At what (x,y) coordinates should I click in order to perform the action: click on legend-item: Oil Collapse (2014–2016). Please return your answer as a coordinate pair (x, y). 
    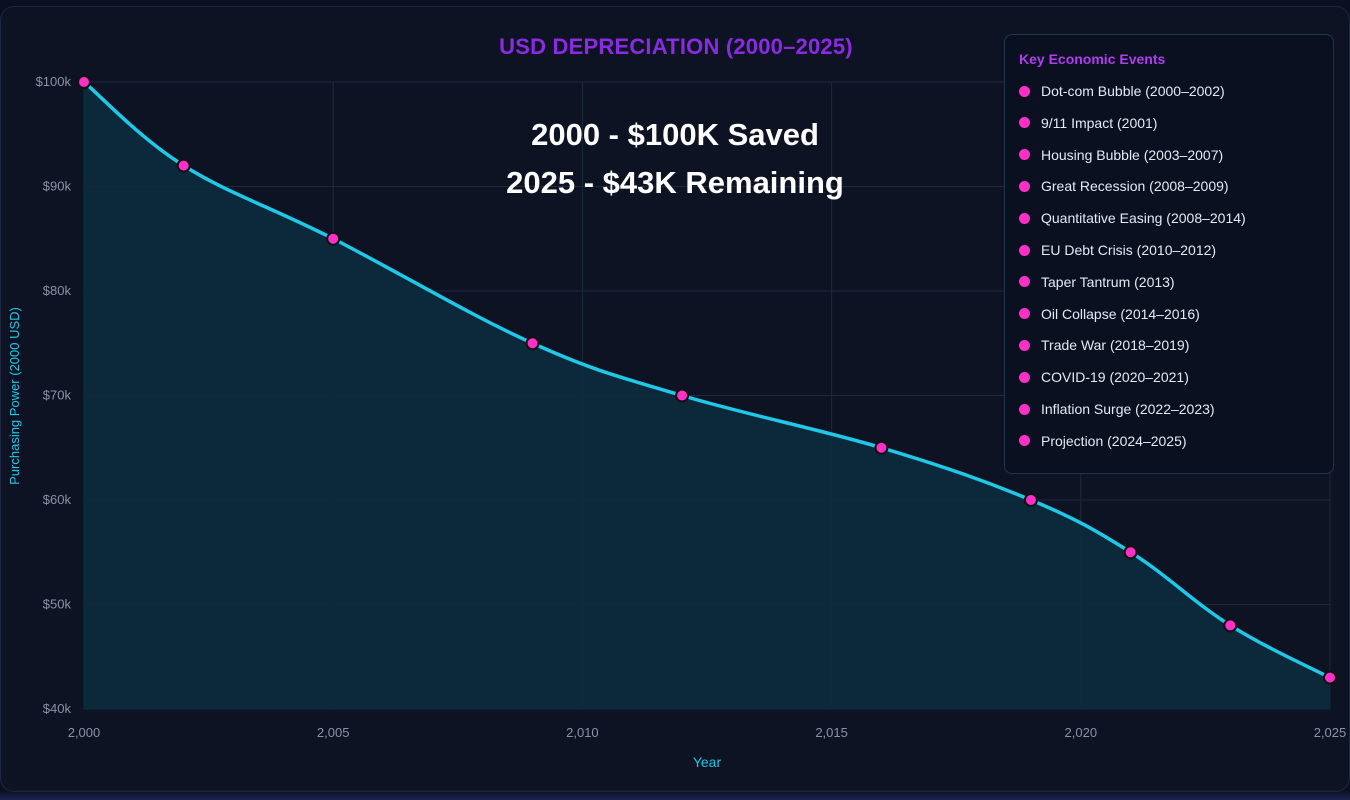
    Looking at the image, I should click on (1109, 314).